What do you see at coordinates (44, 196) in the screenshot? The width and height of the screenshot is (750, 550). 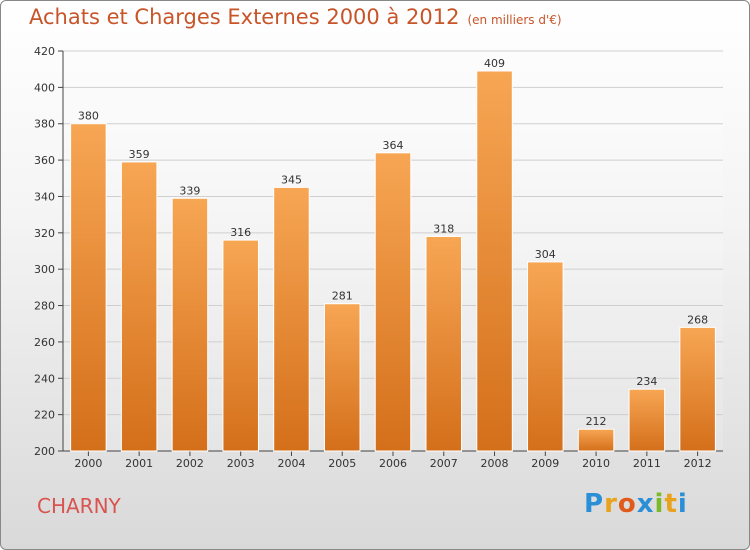 I see `y-tick-label: 340` at bounding box center [44, 196].